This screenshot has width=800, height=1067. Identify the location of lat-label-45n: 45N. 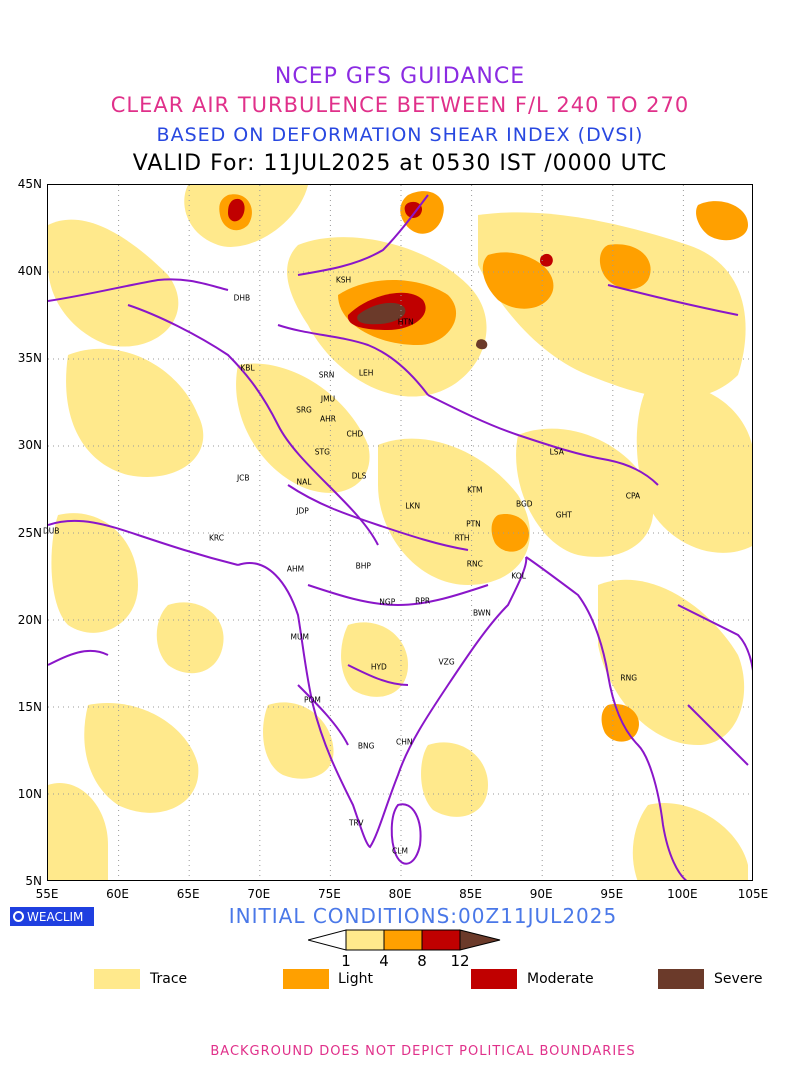
(29, 184).